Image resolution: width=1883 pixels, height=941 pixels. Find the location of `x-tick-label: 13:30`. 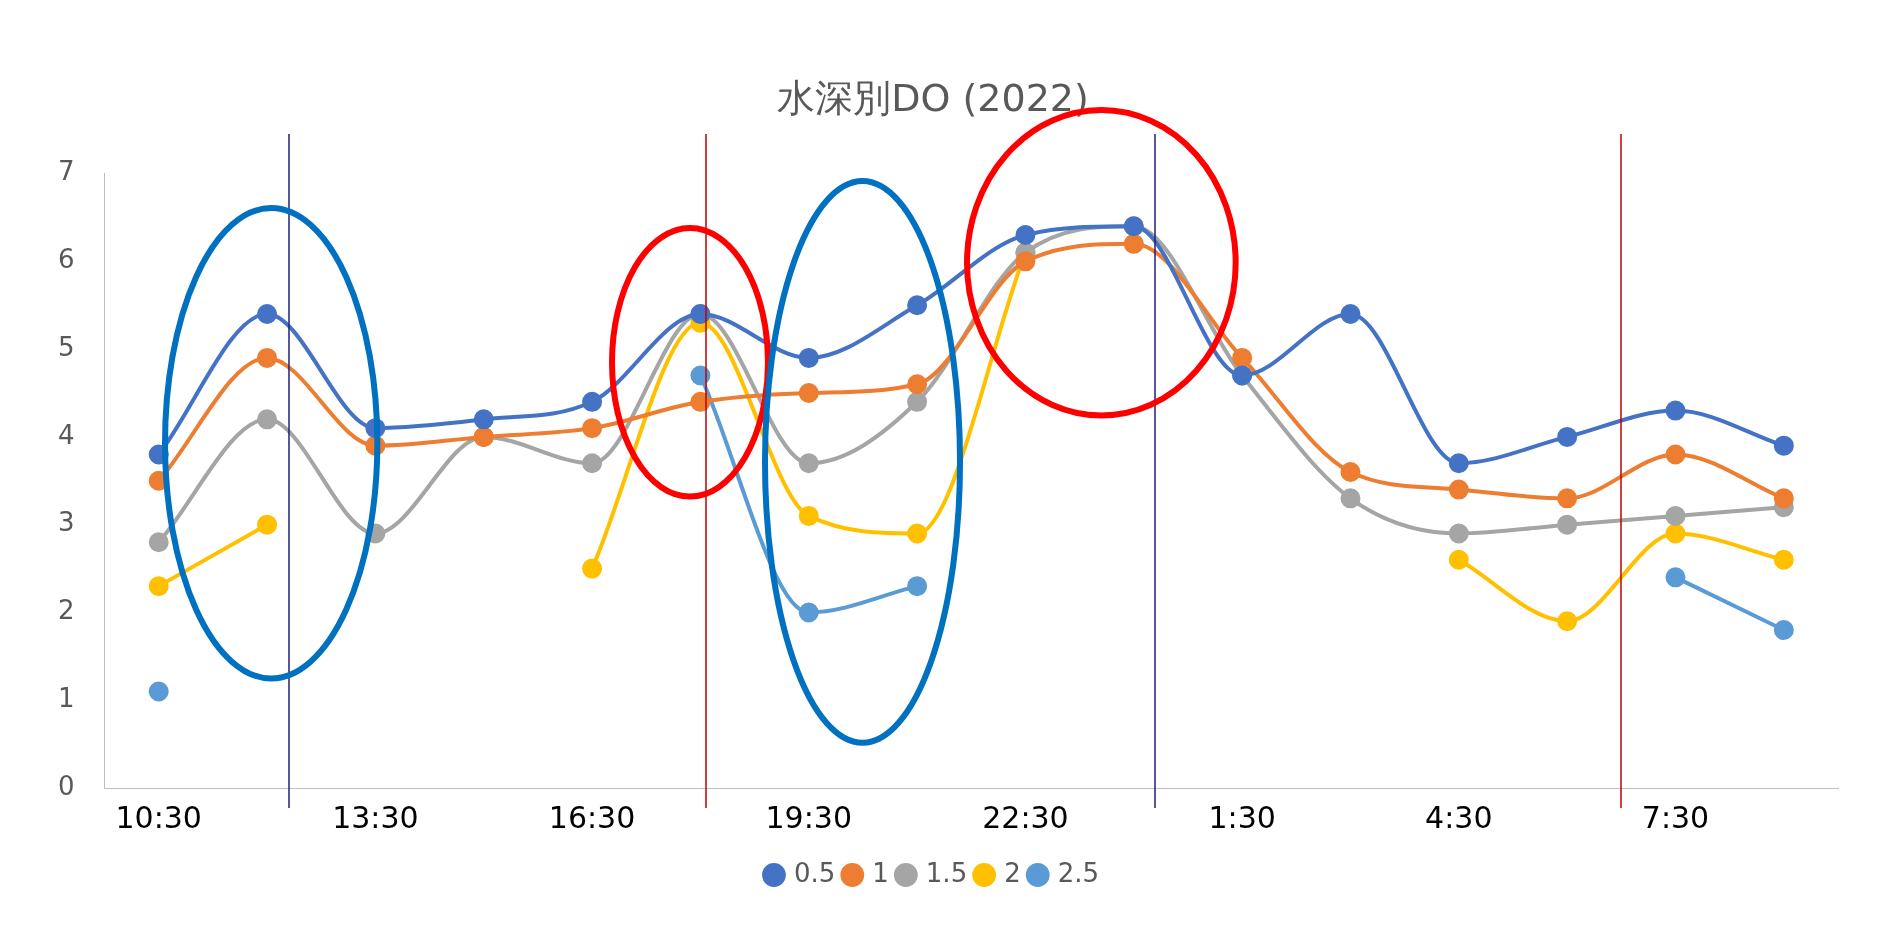

x-tick-label: 13:30 is located at coordinates (375, 817).